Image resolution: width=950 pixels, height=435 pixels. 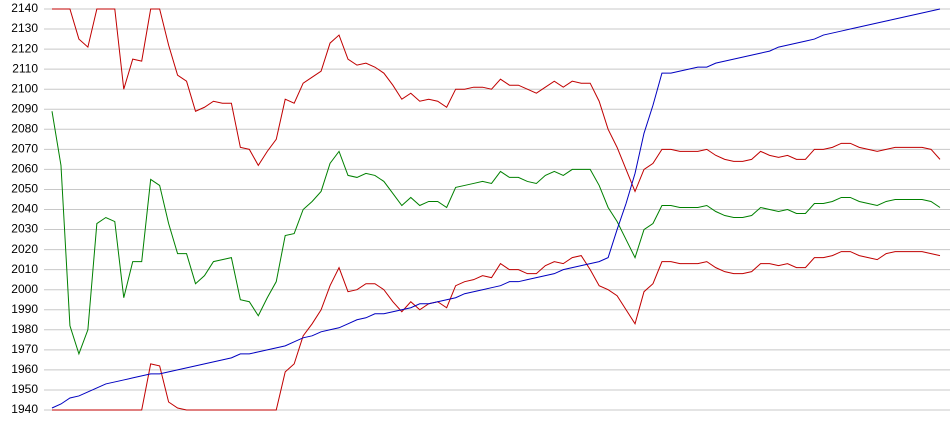 What do you see at coordinates (24, 28) in the screenshot?
I see `y-tick-label: 2130` at bounding box center [24, 28].